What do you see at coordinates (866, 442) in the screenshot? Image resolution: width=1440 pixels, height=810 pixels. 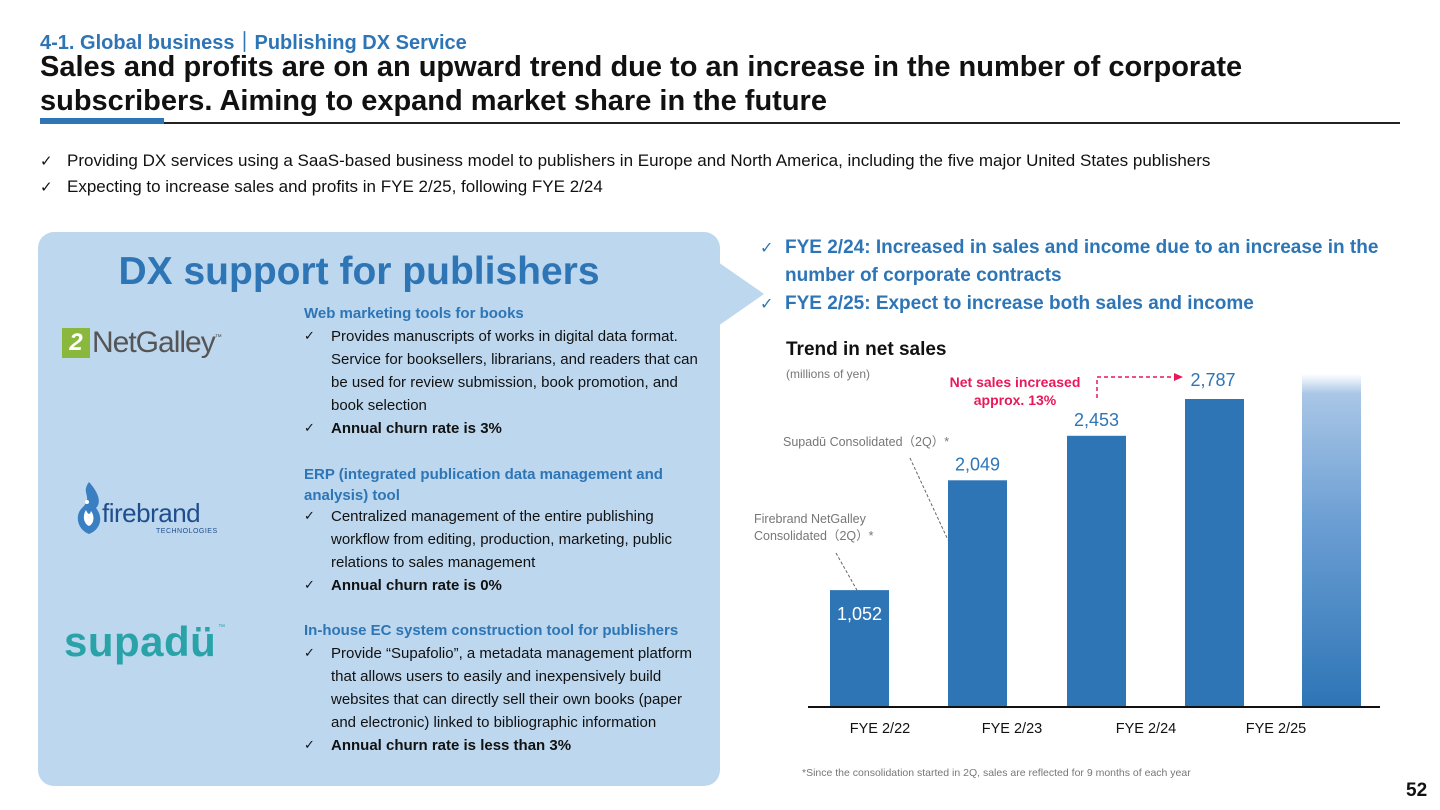 I see `annotation-supadu: Supadū Consolidated（2Q）*` at bounding box center [866, 442].